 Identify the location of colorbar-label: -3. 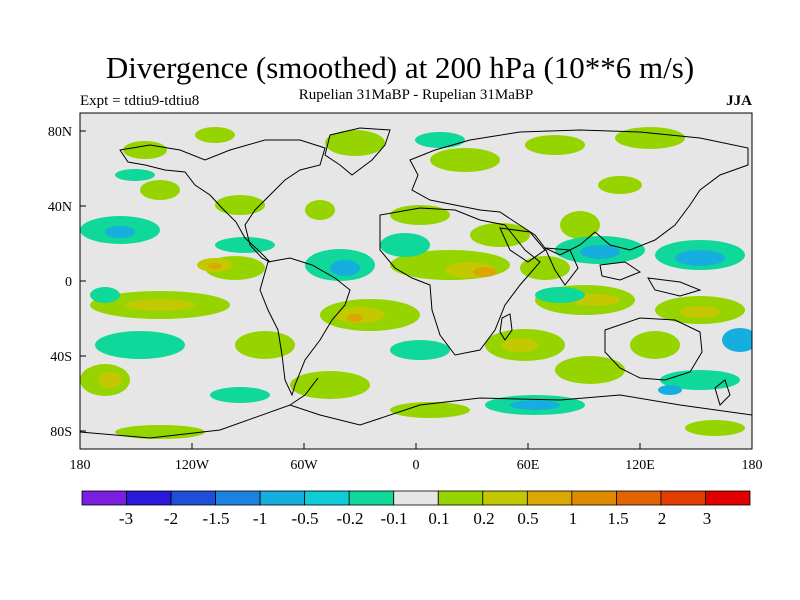
(126, 518).